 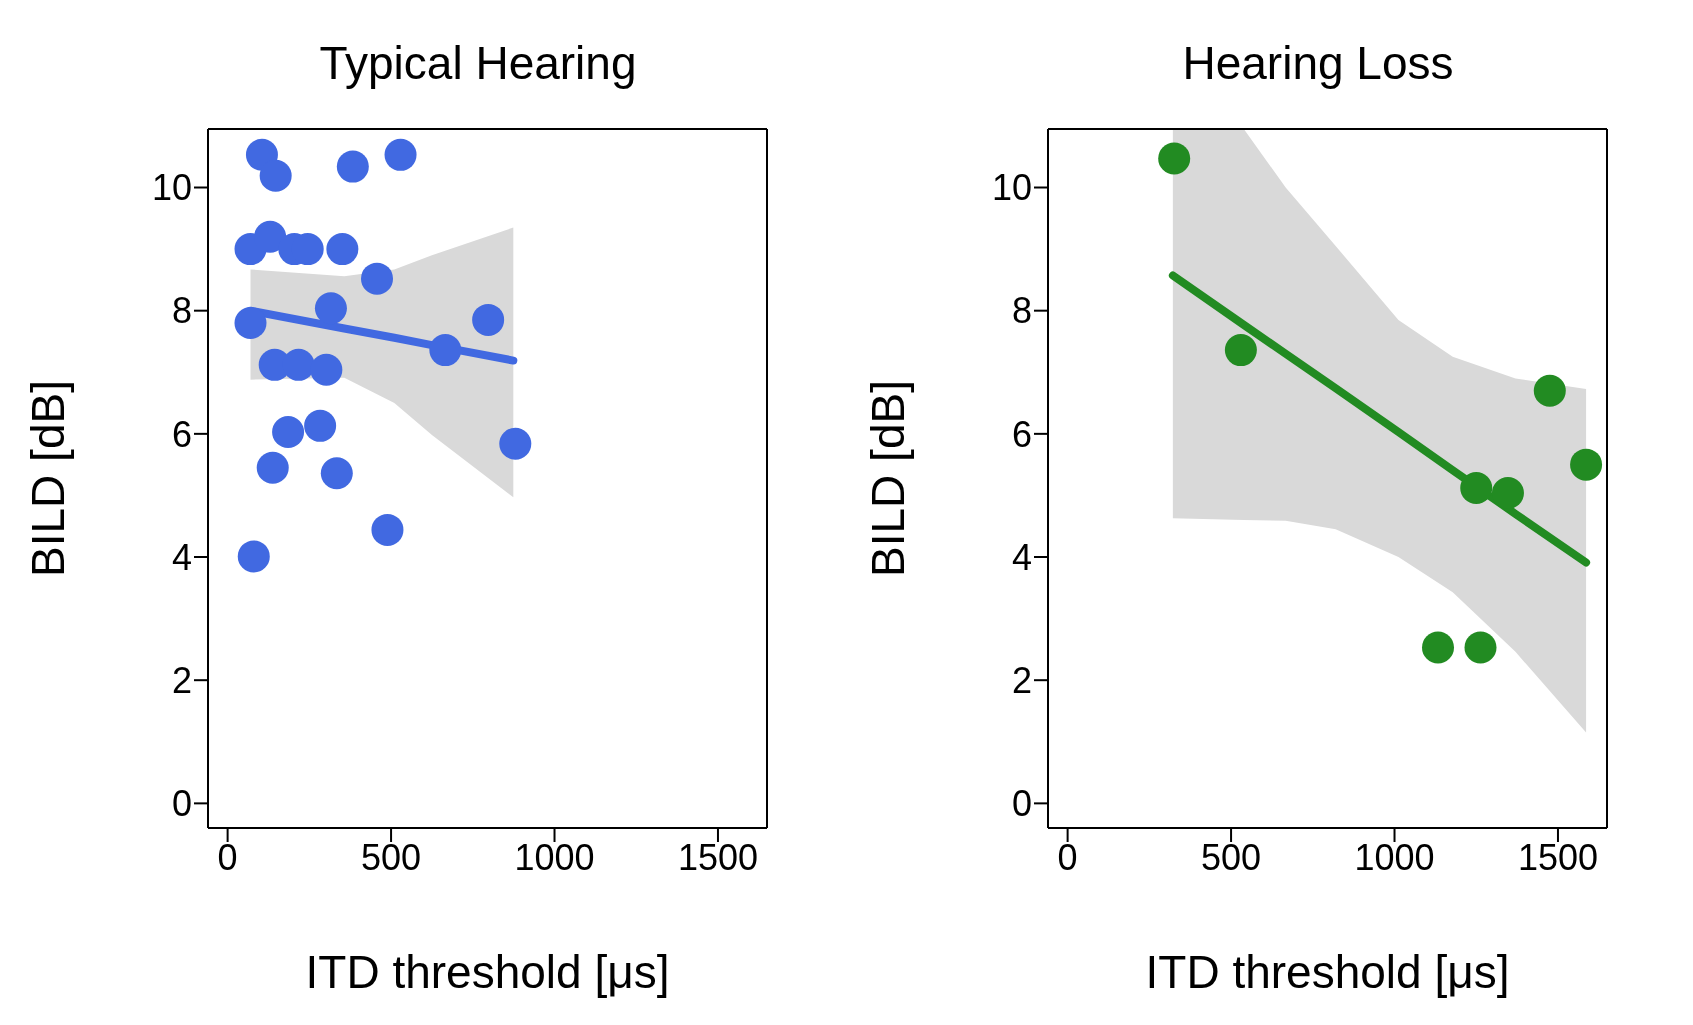 I want to click on chart-title: Hearing Loss, so click(x=1318, y=63).